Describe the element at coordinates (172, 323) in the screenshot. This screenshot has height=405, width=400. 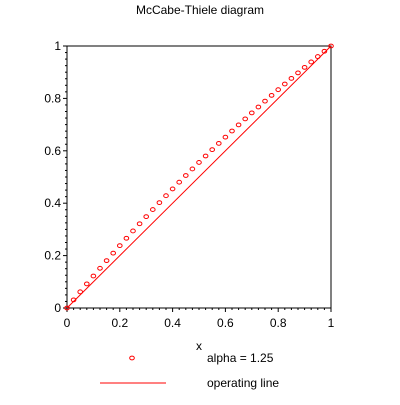
I see `x-tick-label: 0.4` at that location.